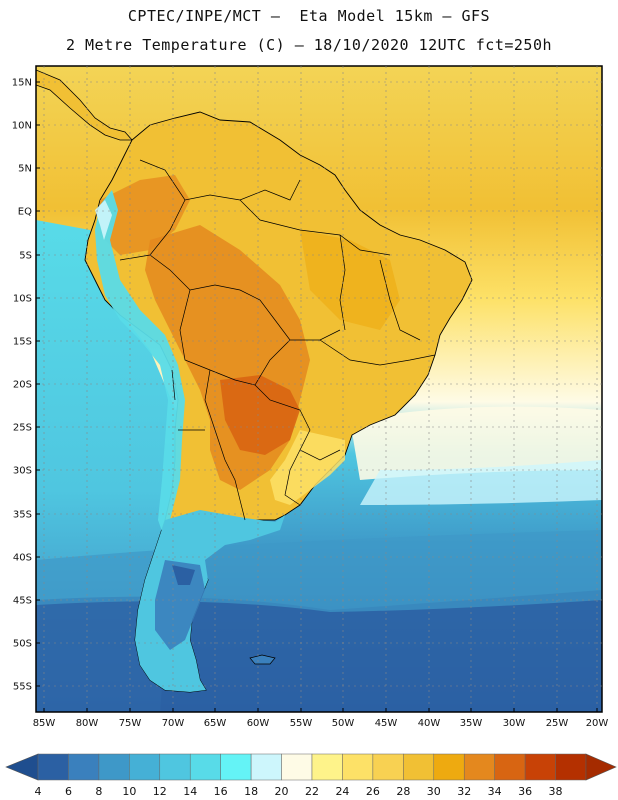 The height and width of the screenshot is (800, 618). Describe the element at coordinates (25, 256) in the screenshot. I see `lat-label: 5S` at that location.